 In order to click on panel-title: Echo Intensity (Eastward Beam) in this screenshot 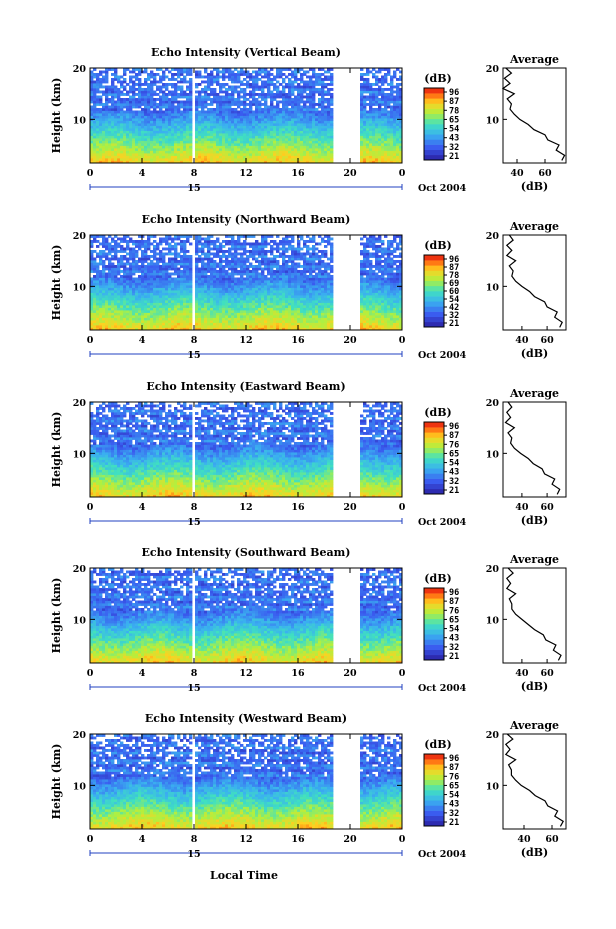, I will do `click(245, 386)`.